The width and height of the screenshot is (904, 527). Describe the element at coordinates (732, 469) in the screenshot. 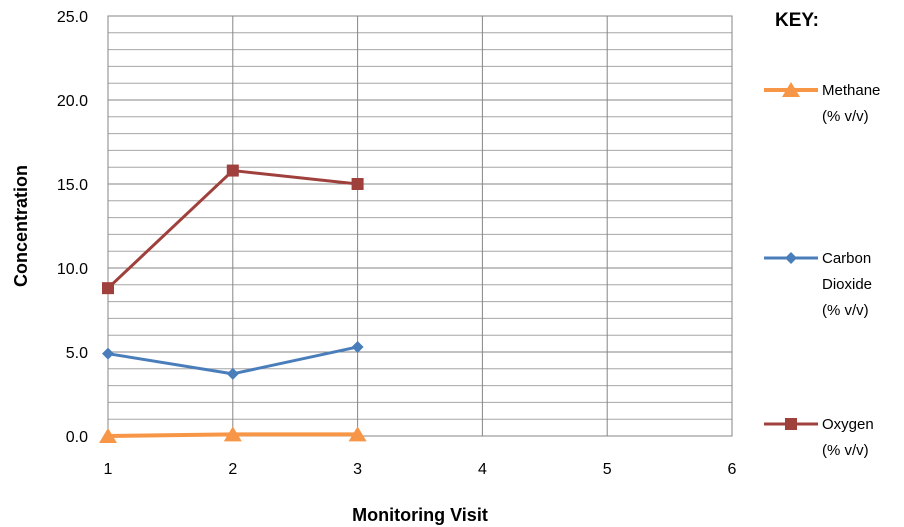

I see `x-tick-label: 6` at that location.